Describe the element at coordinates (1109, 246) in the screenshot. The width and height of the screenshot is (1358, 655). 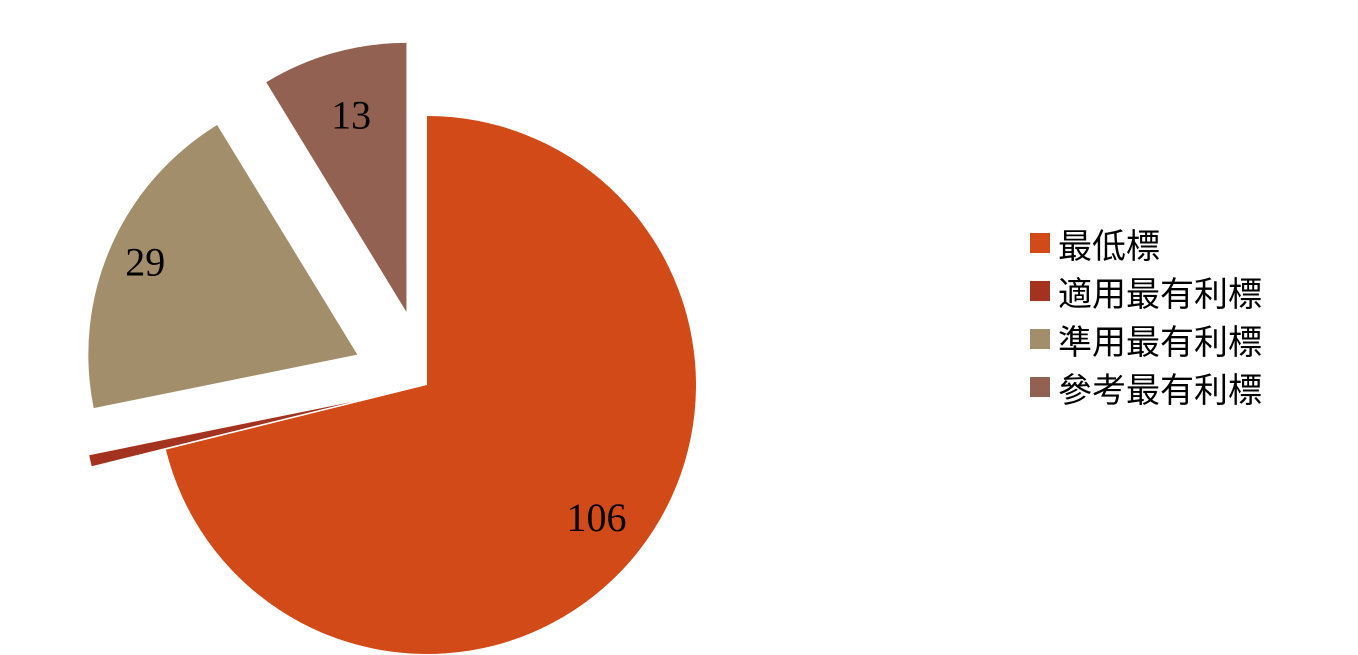
I see `legend-label: 最低標` at that location.